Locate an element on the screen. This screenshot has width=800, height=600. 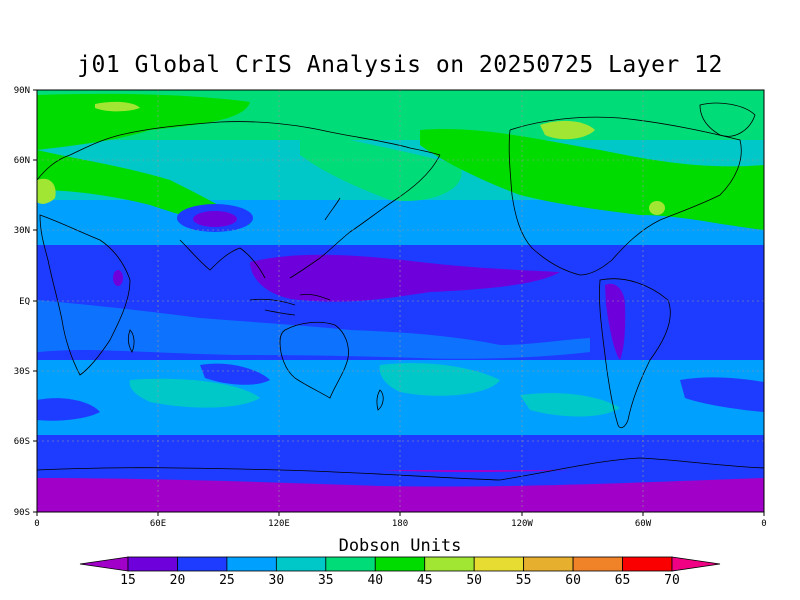
y-tick-label-eq: EQ is located at coordinates (24, 302).